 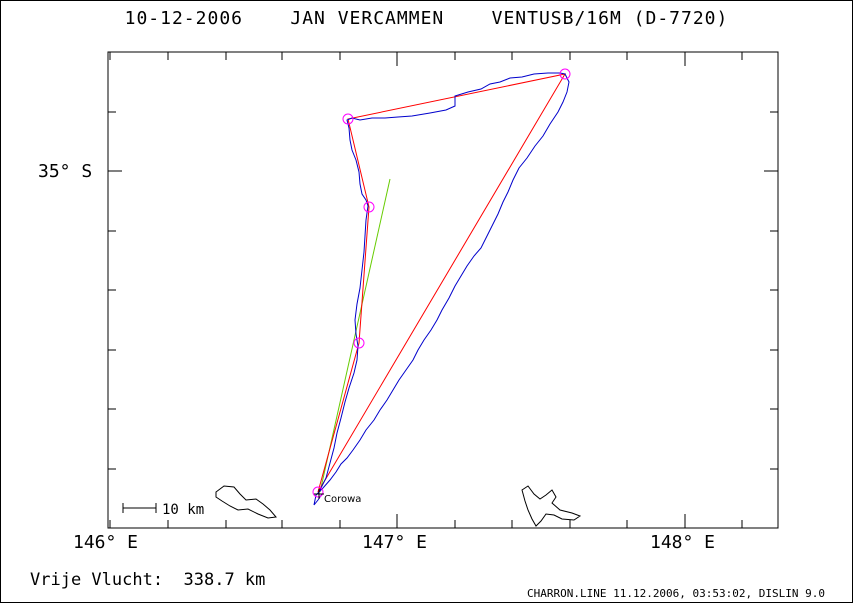 I want to click on lake-outline-east, so click(x=551, y=506).